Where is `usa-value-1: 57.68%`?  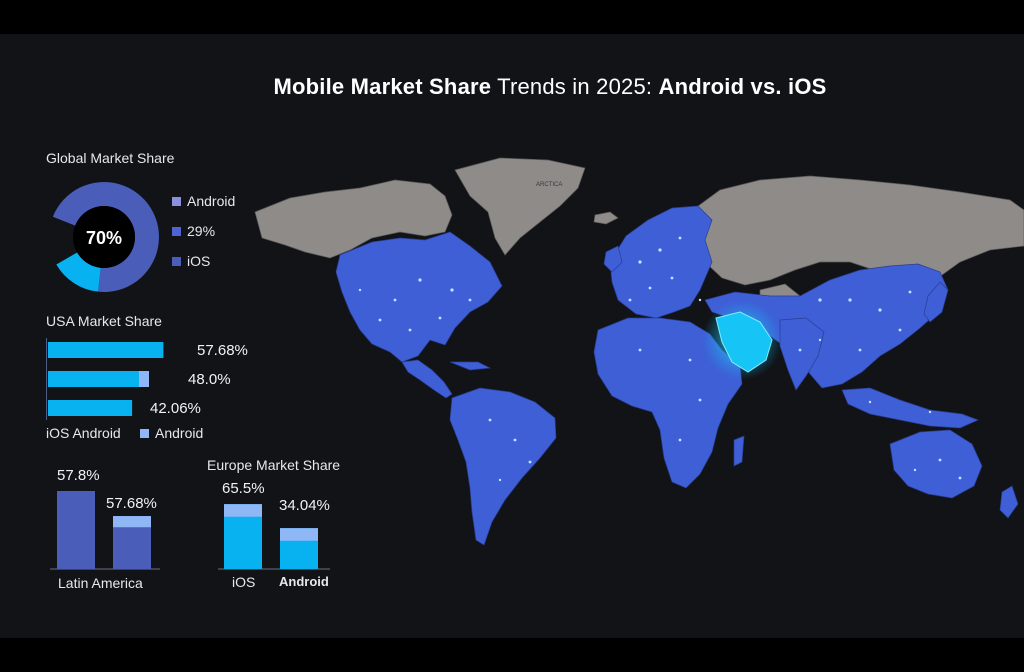 usa-value-1: 57.68% is located at coordinates (222, 350).